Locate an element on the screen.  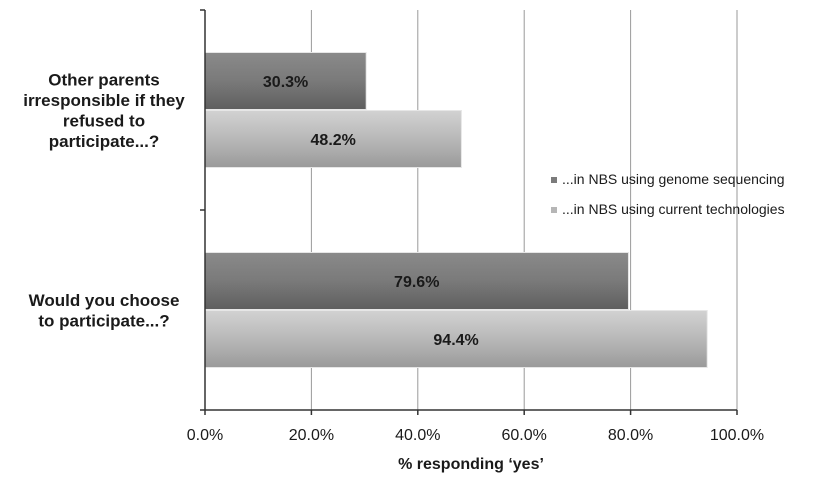
x-tick-labels: 0.0% 20.0% 40.0% 60.0% 80.0% 100.0% is located at coordinates (475, 435).